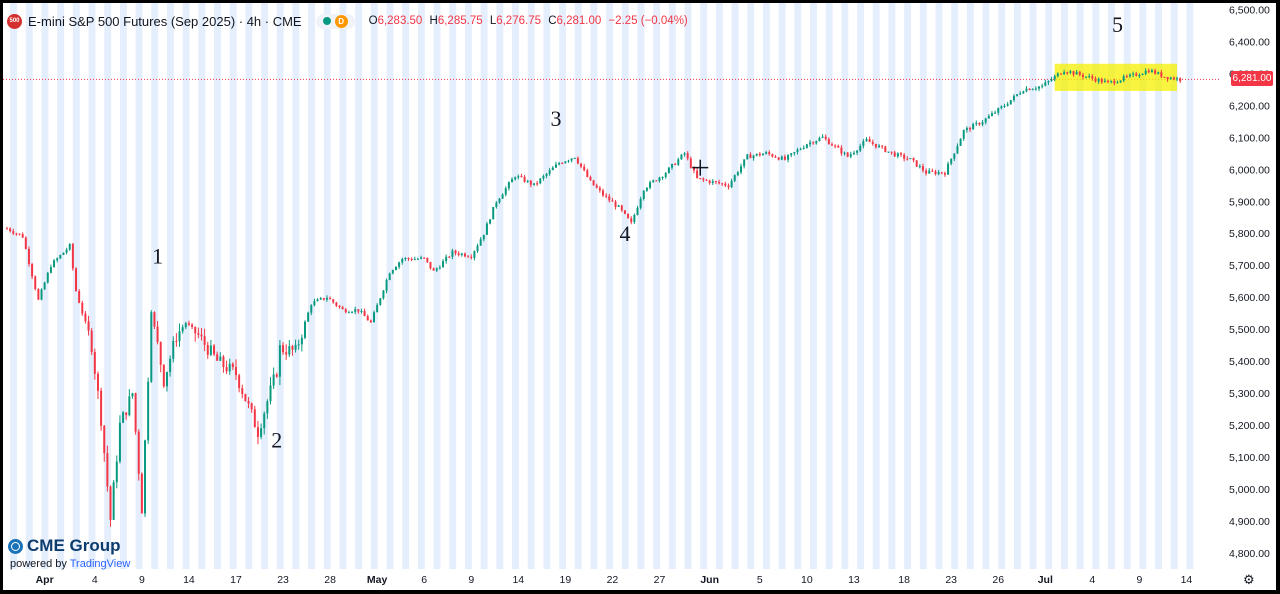 The width and height of the screenshot is (1280, 594). What do you see at coordinates (1249, 426) in the screenshot?
I see `price-tick-label: 5,200.00` at bounding box center [1249, 426].